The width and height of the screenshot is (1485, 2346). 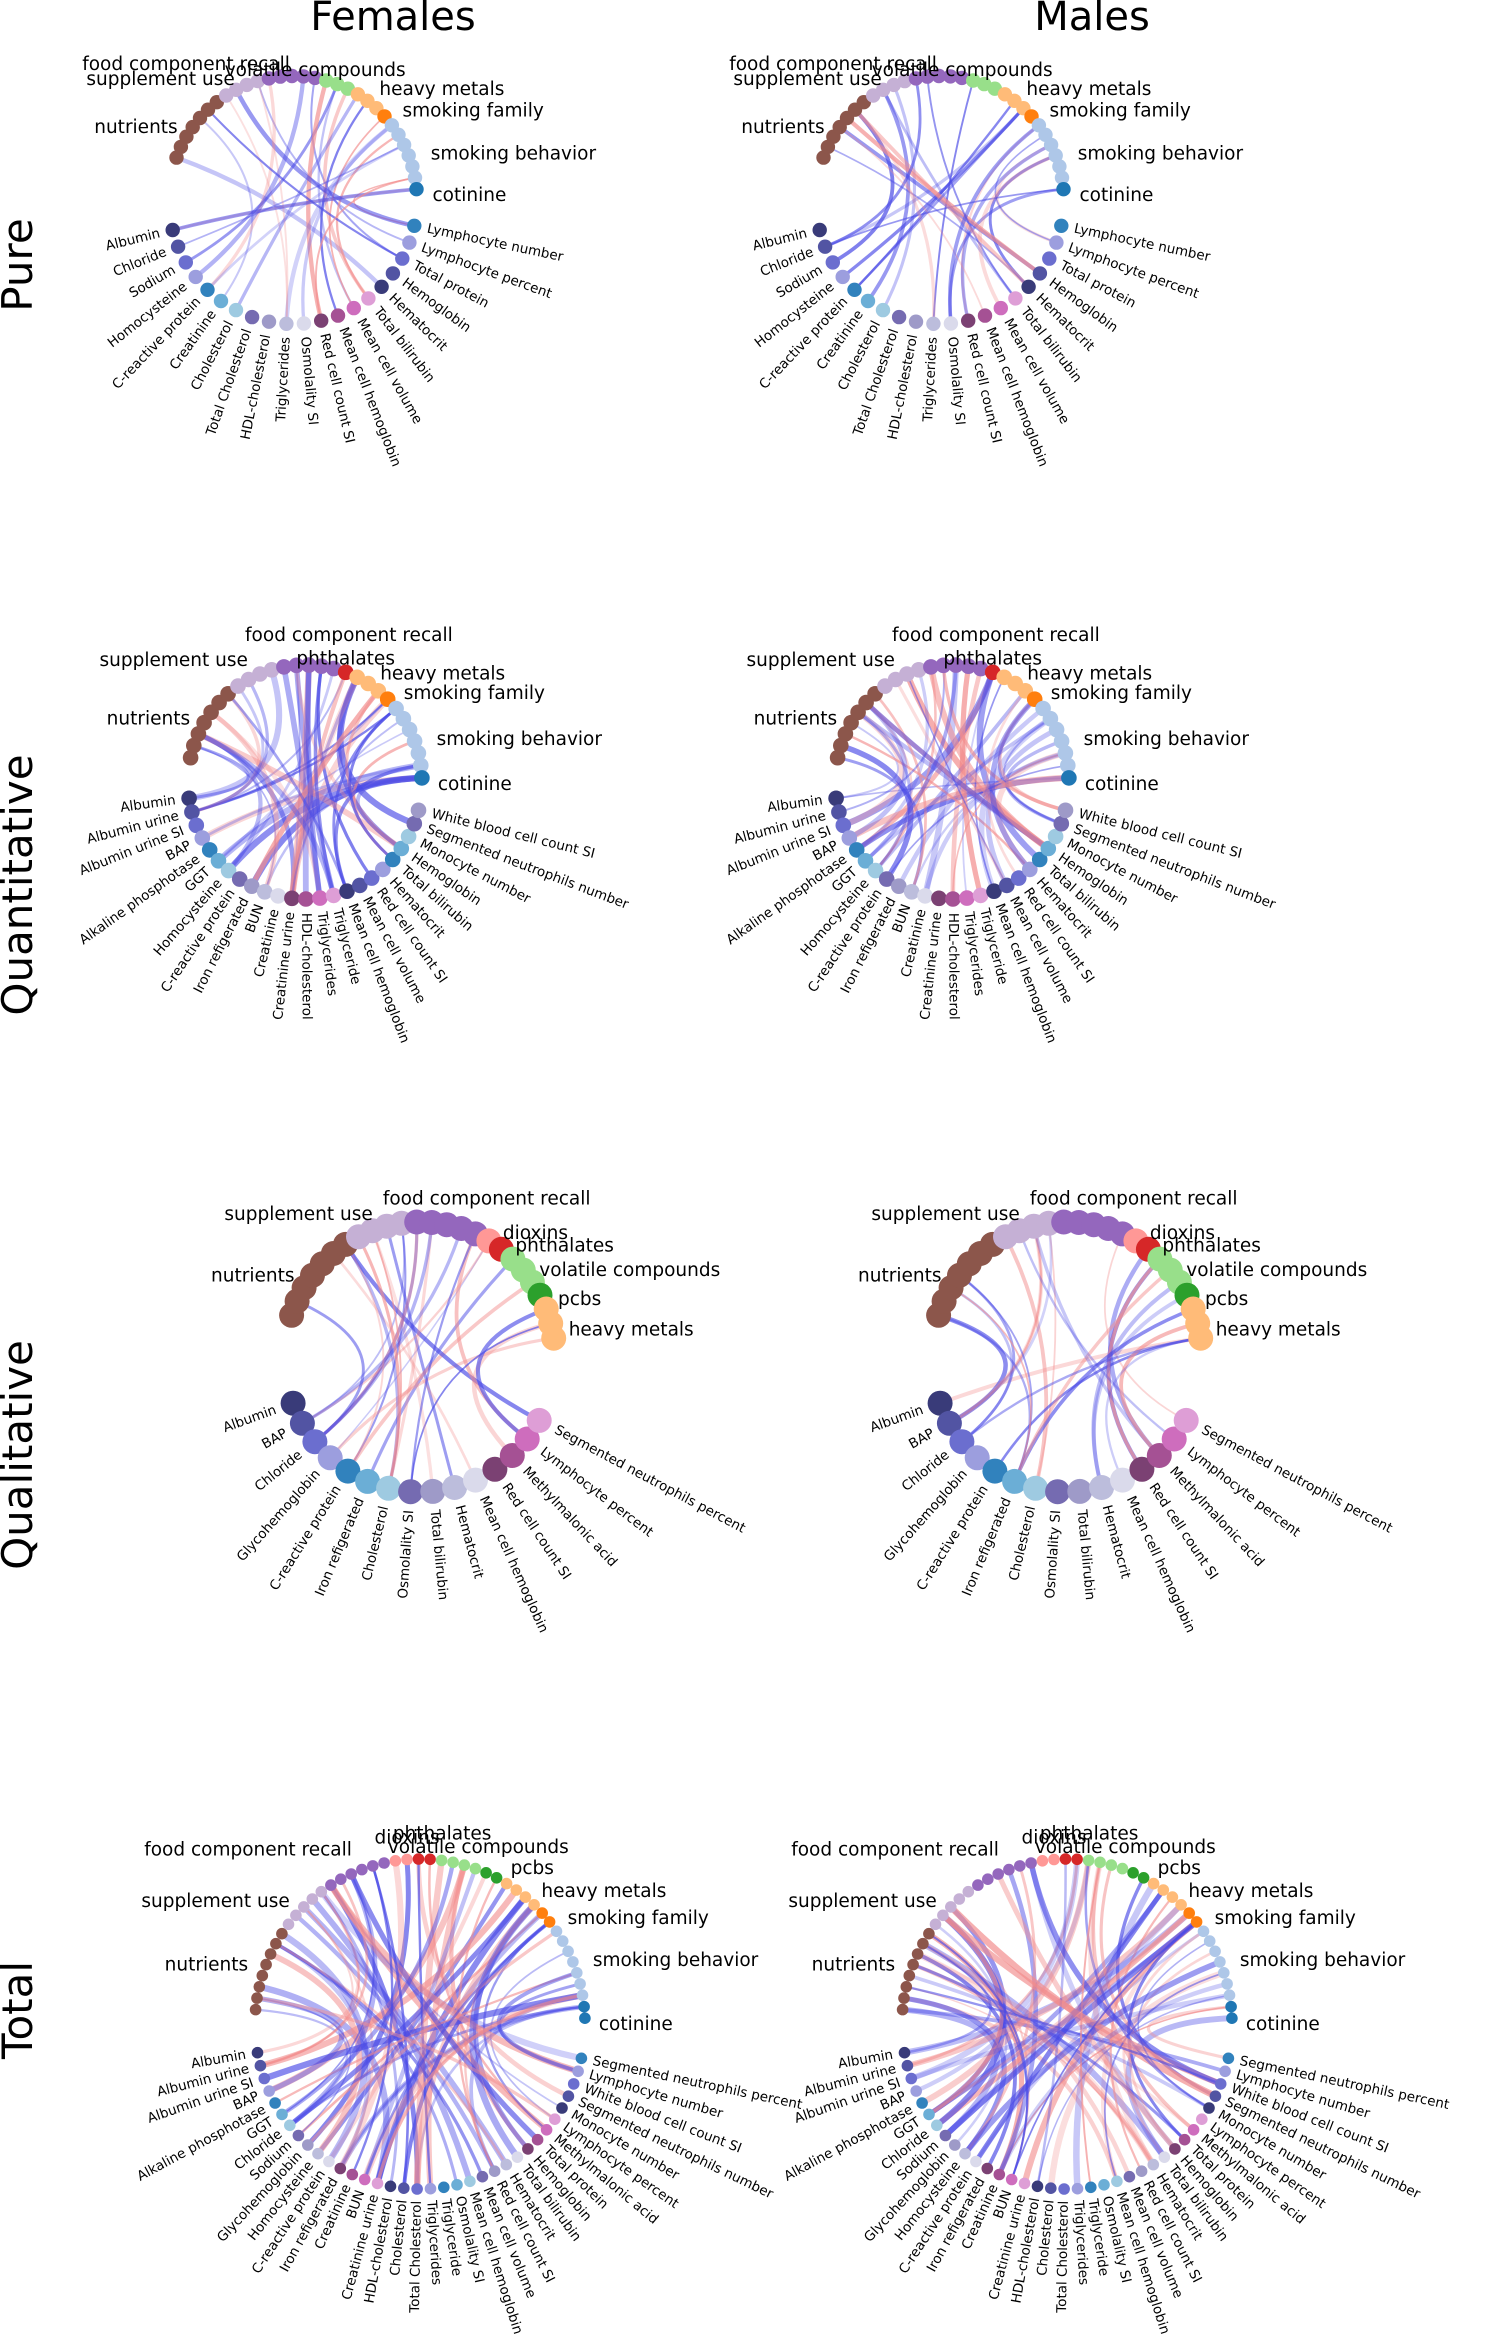 I want to click on measurement-node-hdl-cholesterol, so click(x=306, y=899).